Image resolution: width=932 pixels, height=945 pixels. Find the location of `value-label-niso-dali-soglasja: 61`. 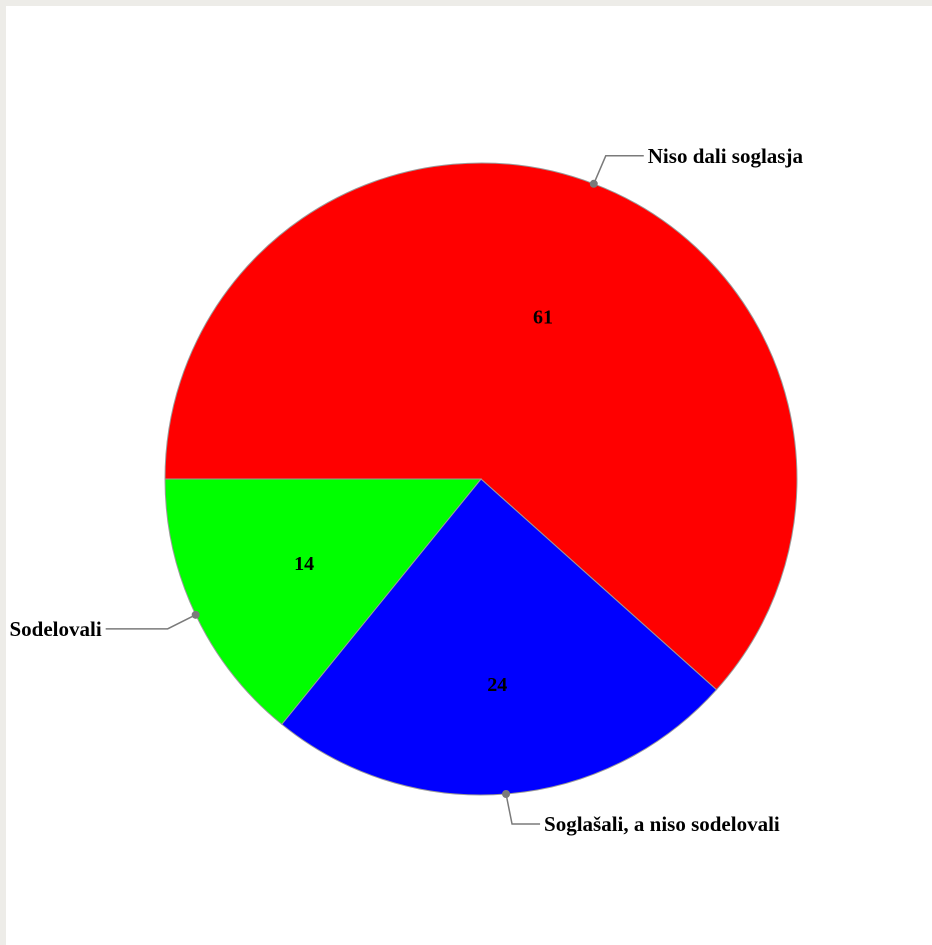

value-label-niso-dali-soglasja: 61 is located at coordinates (543, 318).